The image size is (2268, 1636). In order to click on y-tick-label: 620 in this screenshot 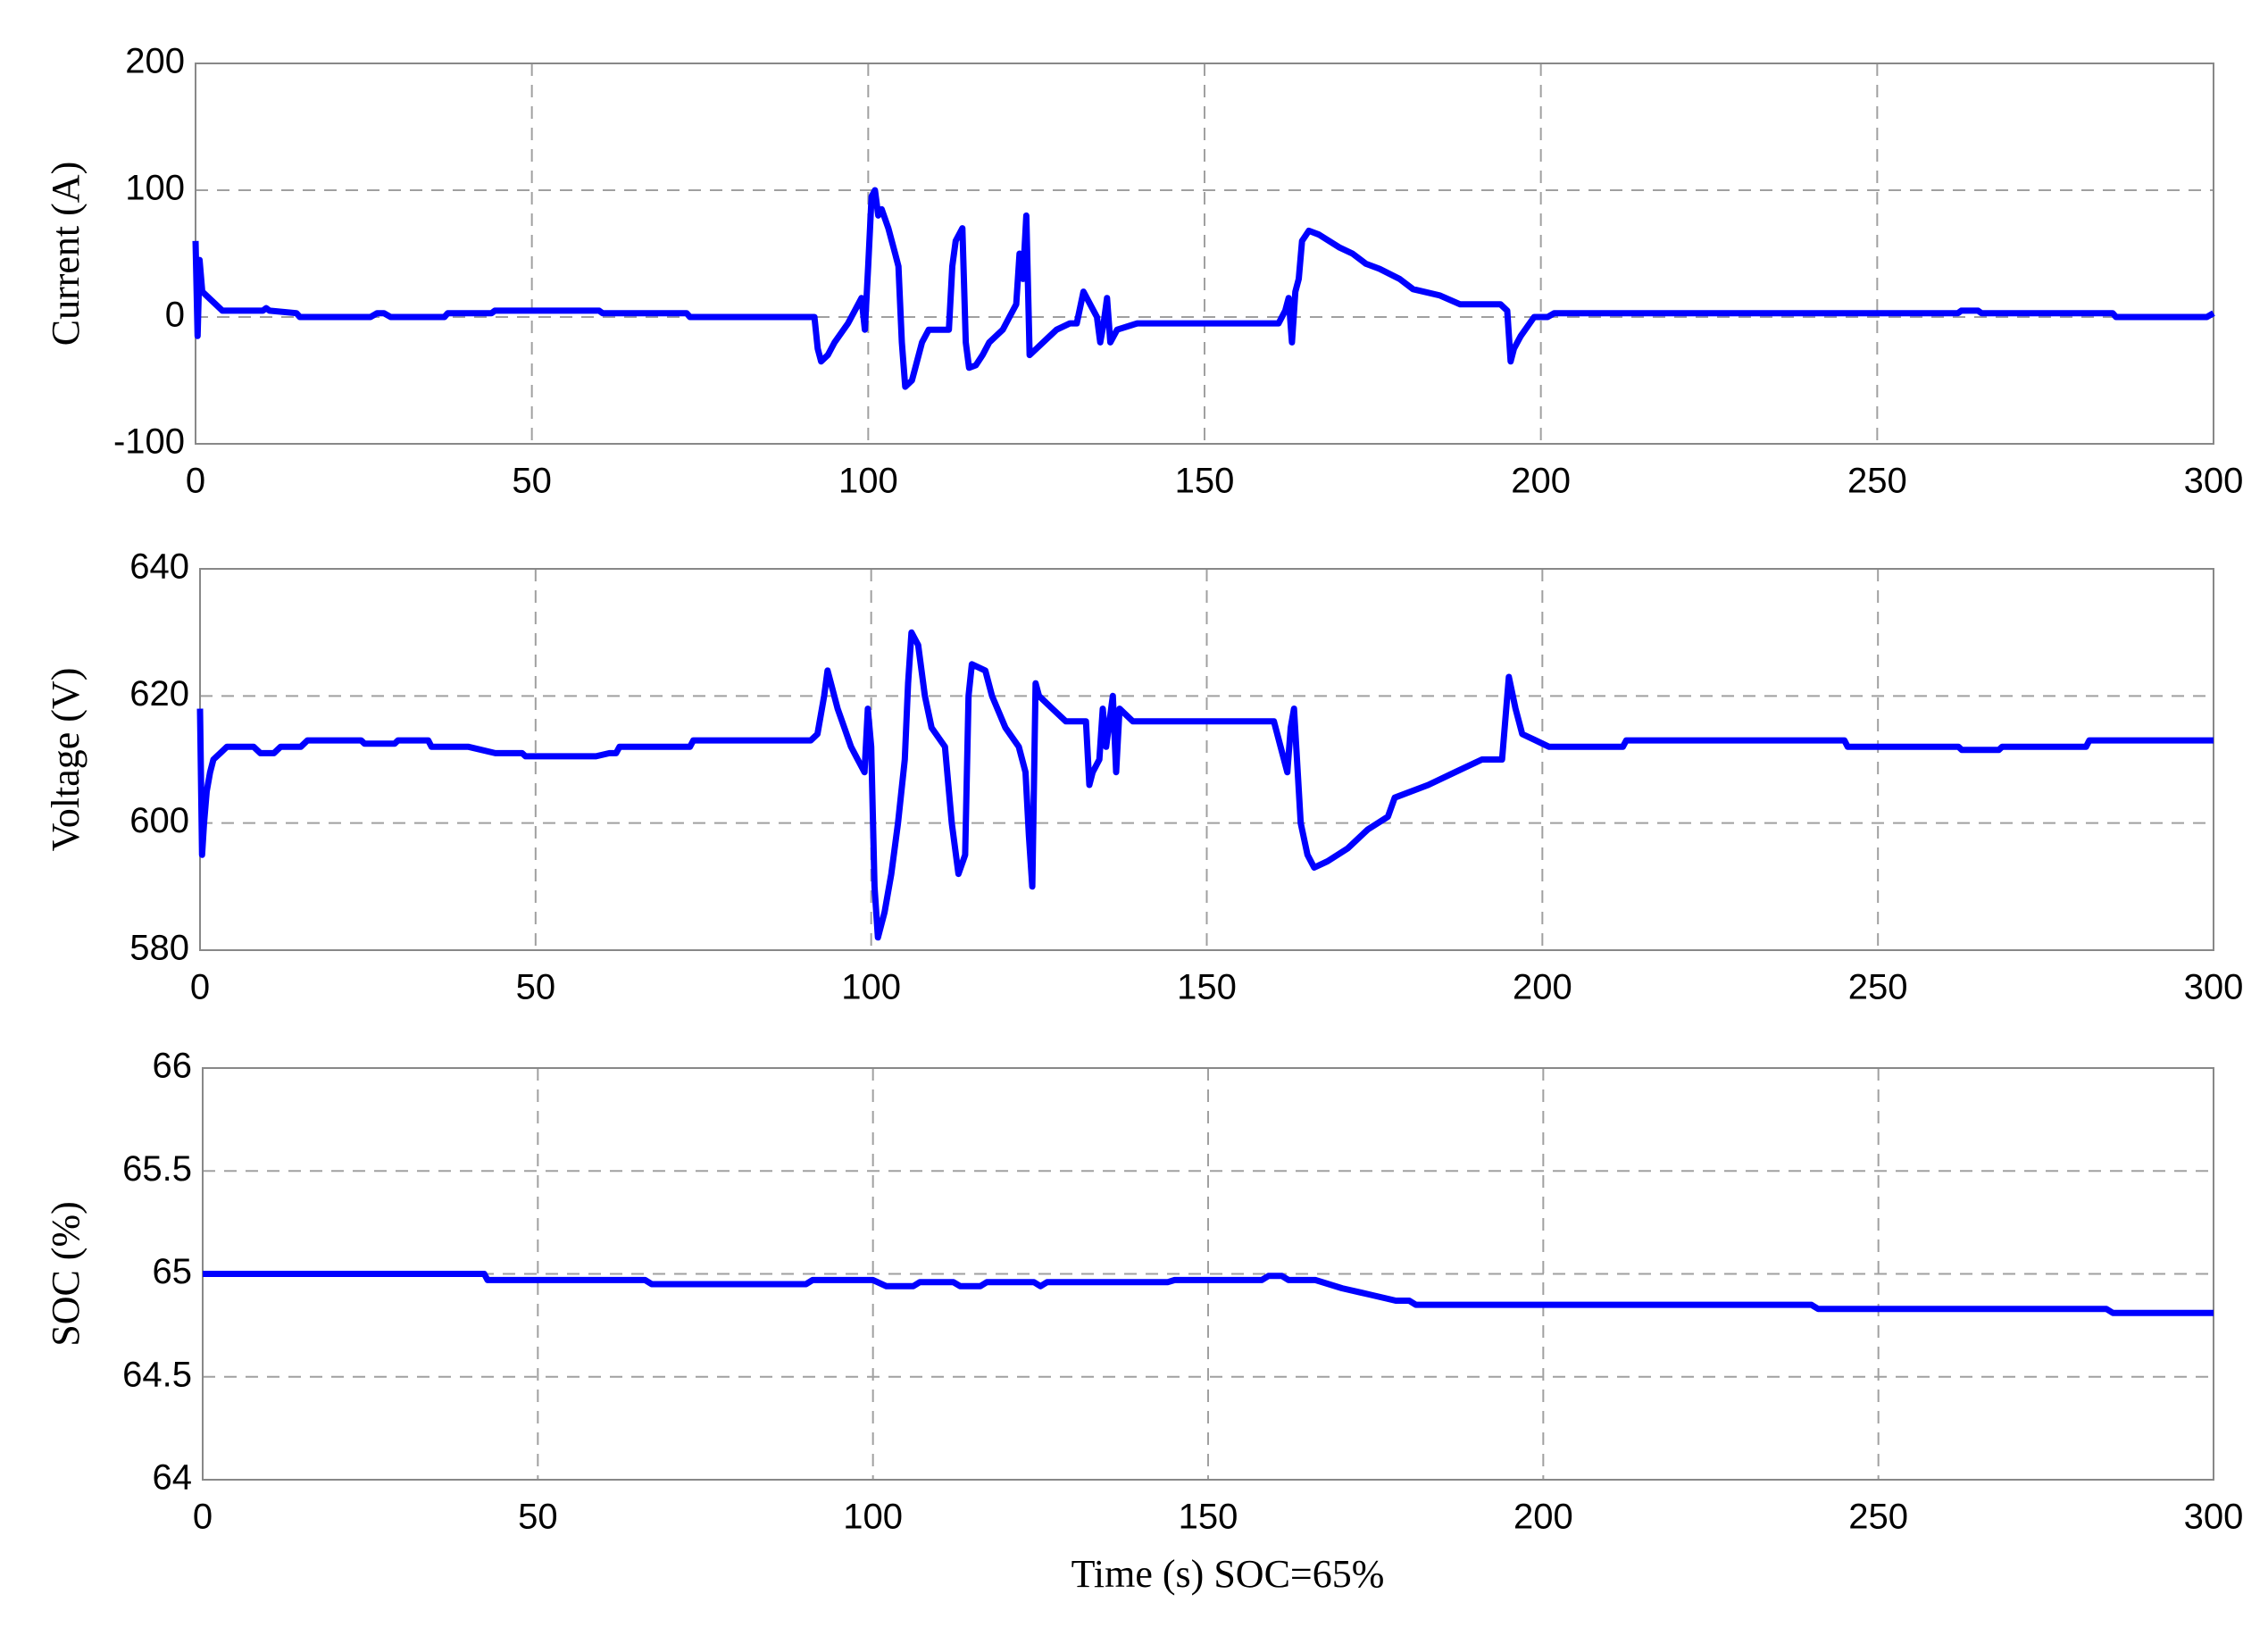, I will do `click(159, 694)`.